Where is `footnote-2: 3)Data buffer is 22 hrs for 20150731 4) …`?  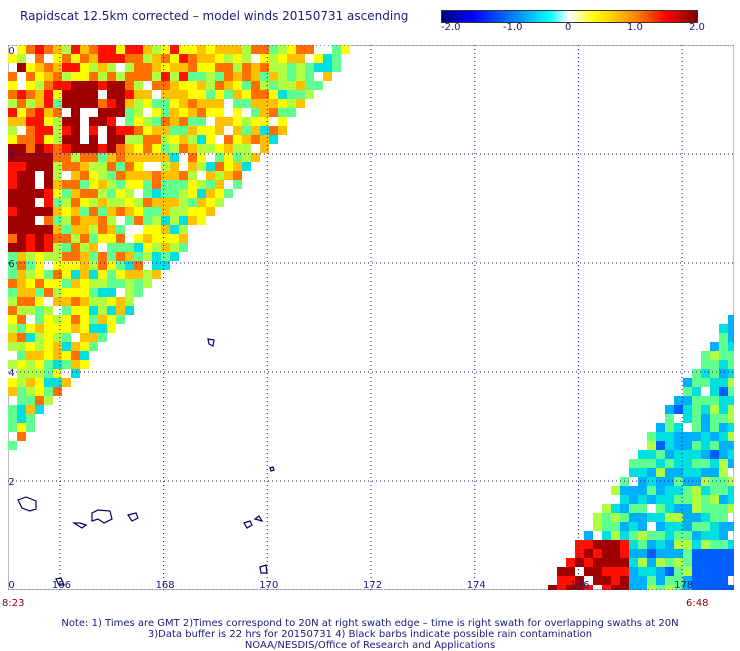
footnote-2: 3)Data buffer is 22 hrs for 20150731 4) … is located at coordinates (370, 634).